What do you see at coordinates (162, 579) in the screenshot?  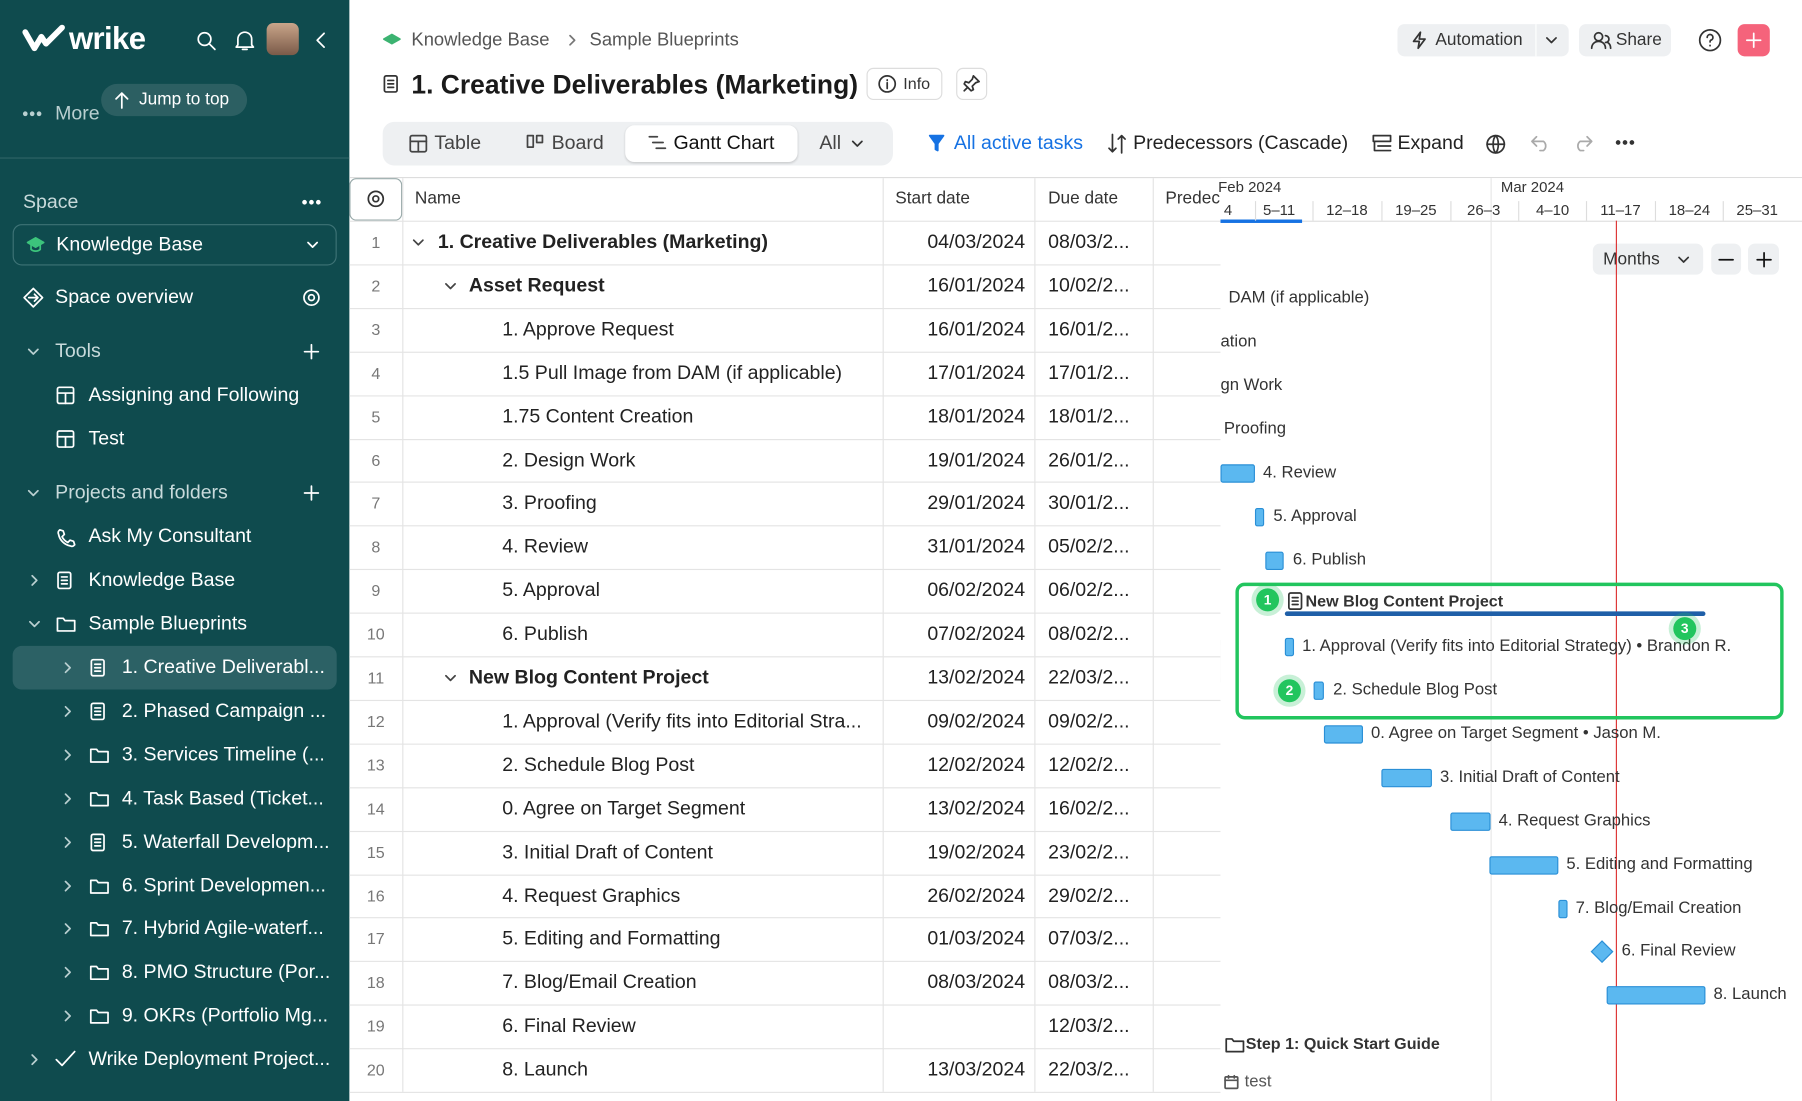 I see `nav-item: Knowledge Base` at bounding box center [162, 579].